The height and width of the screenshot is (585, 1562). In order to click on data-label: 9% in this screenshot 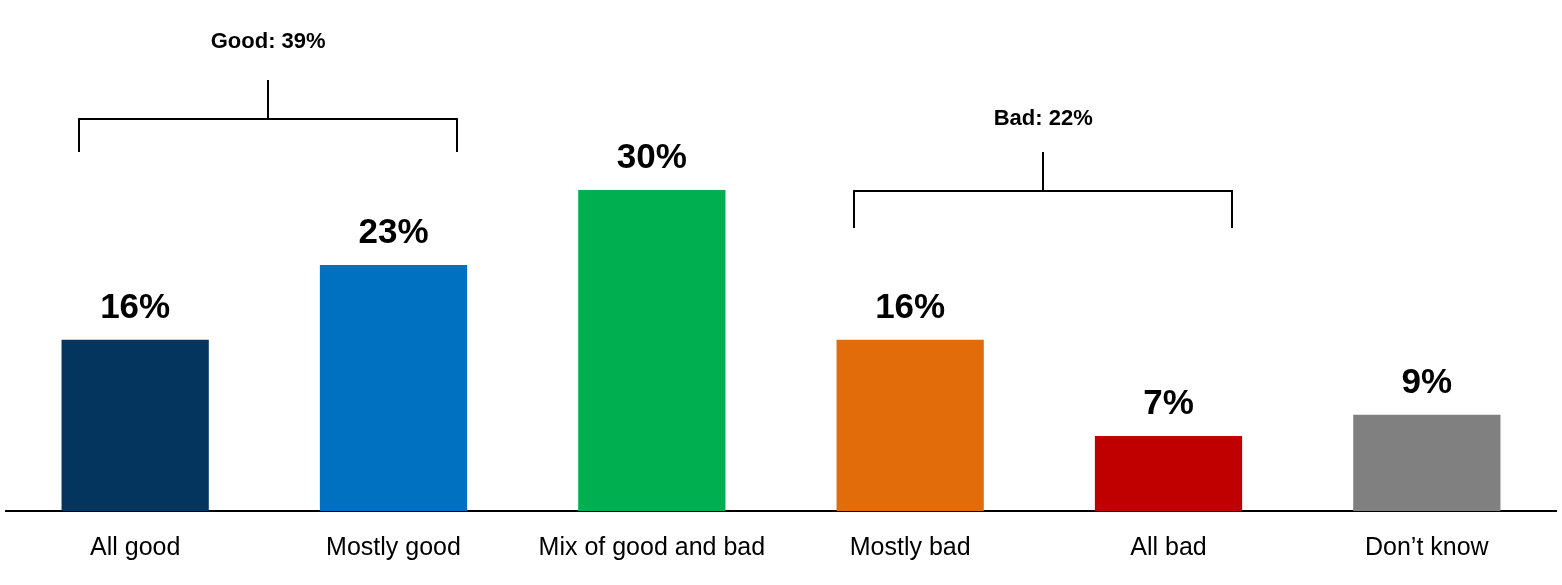, I will do `click(1427, 380)`.